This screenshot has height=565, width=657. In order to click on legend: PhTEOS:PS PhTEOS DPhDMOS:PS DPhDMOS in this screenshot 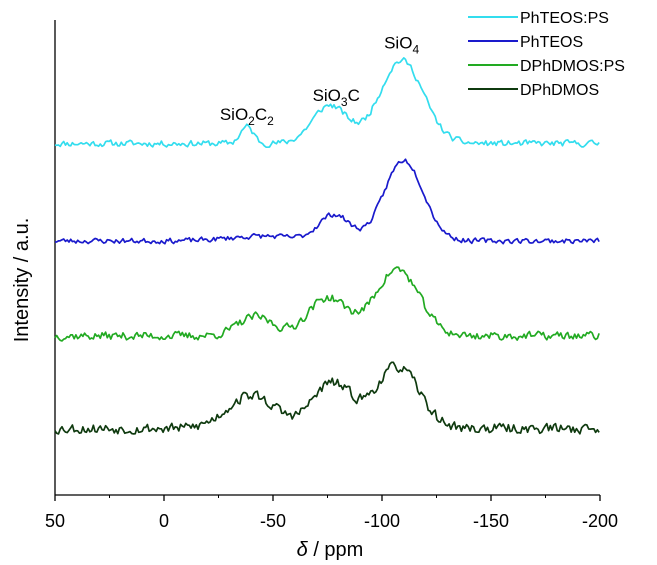, I will do `click(546, 54)`.